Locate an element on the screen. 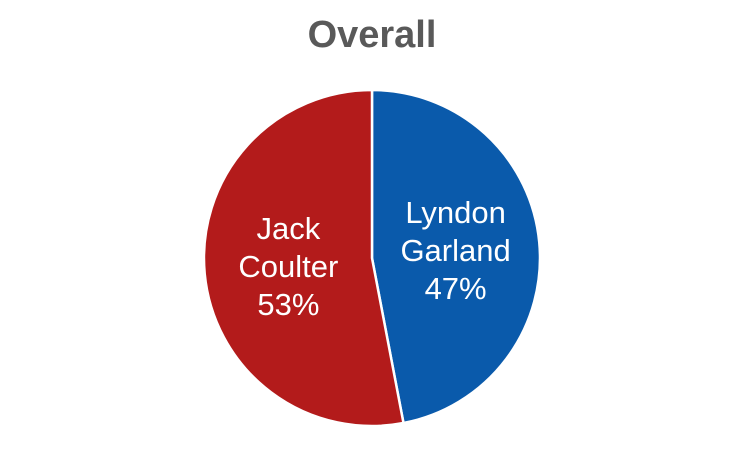  slice-label-lyndon-garland: Lyndon Garland 47% is located at coordinates (455, 250).